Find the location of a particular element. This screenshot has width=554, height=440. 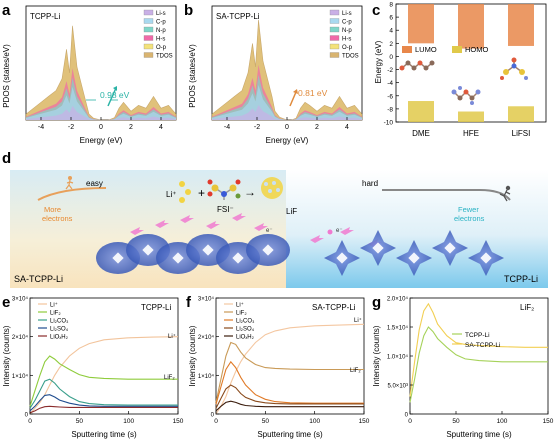

f-legend: Li⁺ LiF₂ Li₂CO₃ Li₂SO₄ LiOₓH₂ is located at coordinates (239, 321).